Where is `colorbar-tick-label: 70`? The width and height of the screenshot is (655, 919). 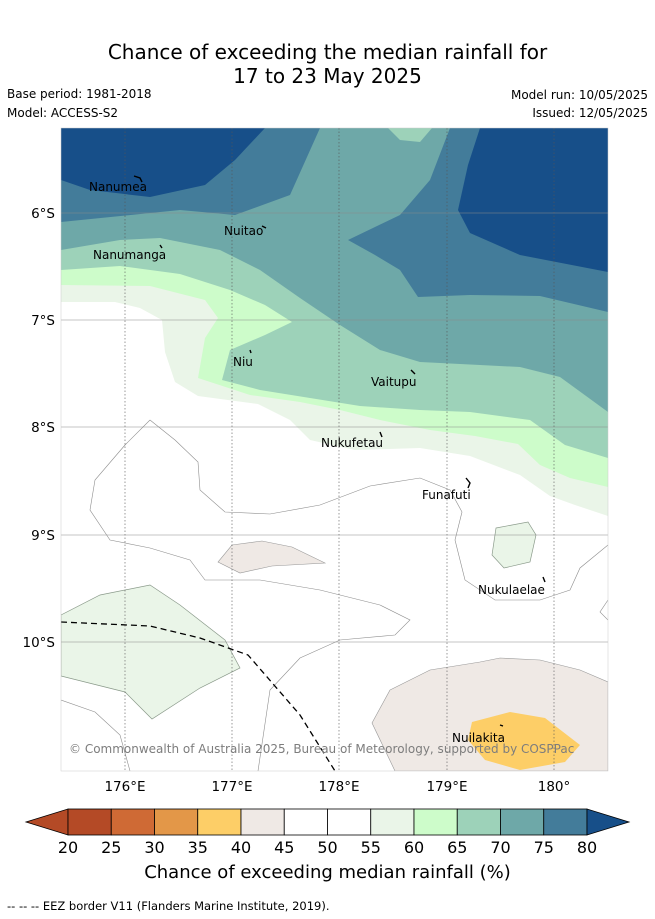
colorbar-tick-label: 70 is located at coordinates (500, 847).